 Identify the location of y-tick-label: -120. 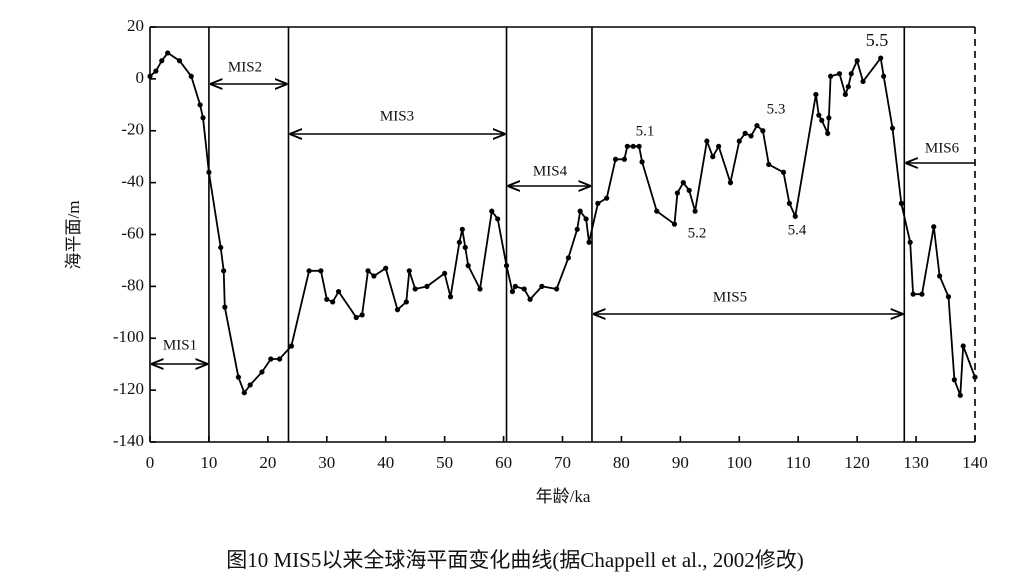
(128, 388).